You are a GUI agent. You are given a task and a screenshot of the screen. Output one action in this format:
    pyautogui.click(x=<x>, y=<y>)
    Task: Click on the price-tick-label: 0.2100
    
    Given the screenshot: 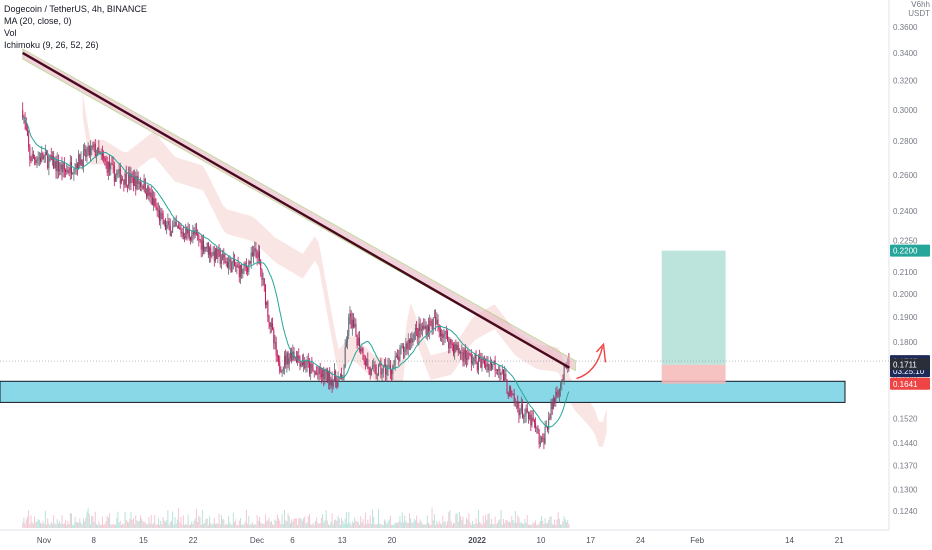 What is the action you would take?
    pyautogui.click(x=905, y=272)
    